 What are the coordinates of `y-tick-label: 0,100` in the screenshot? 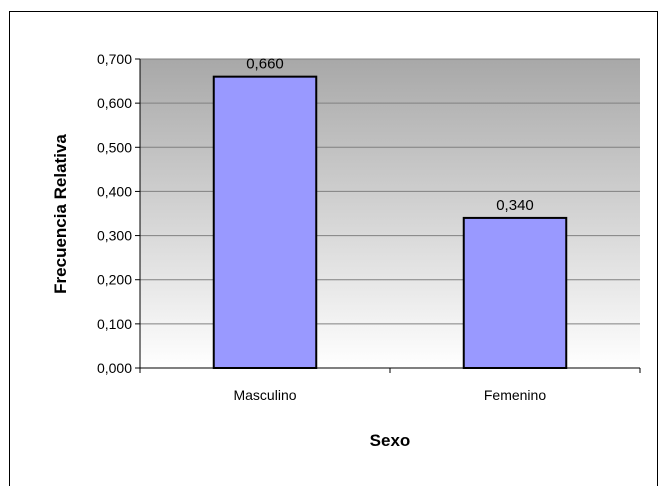 It's located at (114, 324).